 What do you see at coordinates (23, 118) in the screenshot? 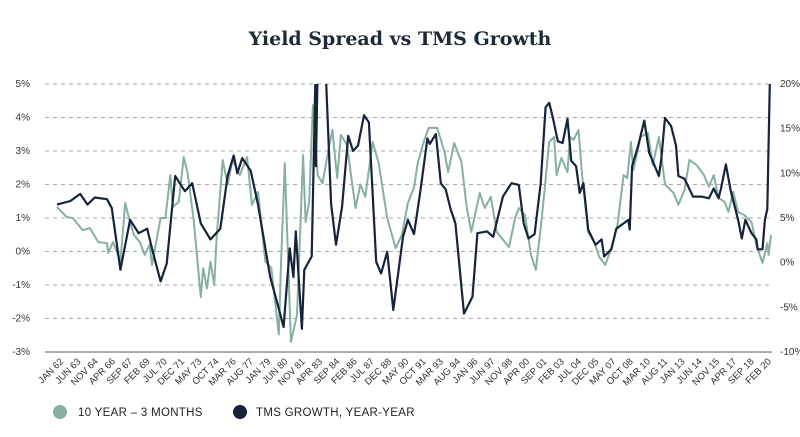
I see `left-axis-tick: 4%` at bounding box center [23, 118].